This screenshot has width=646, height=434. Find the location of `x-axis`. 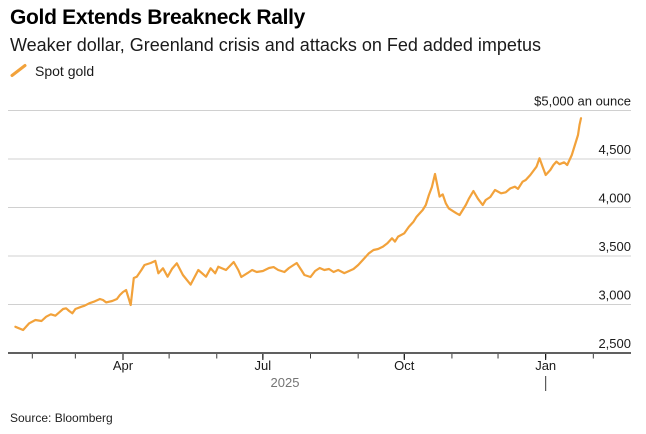

x-axis is located at coordinates (319, 371).